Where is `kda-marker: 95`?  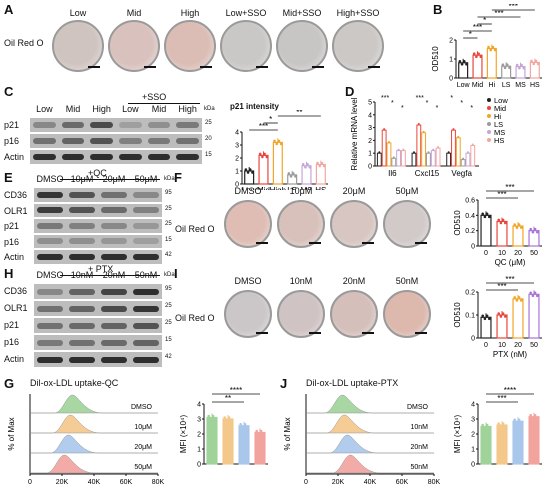
kda-marker: 95 is located at coordinates (168, 289).